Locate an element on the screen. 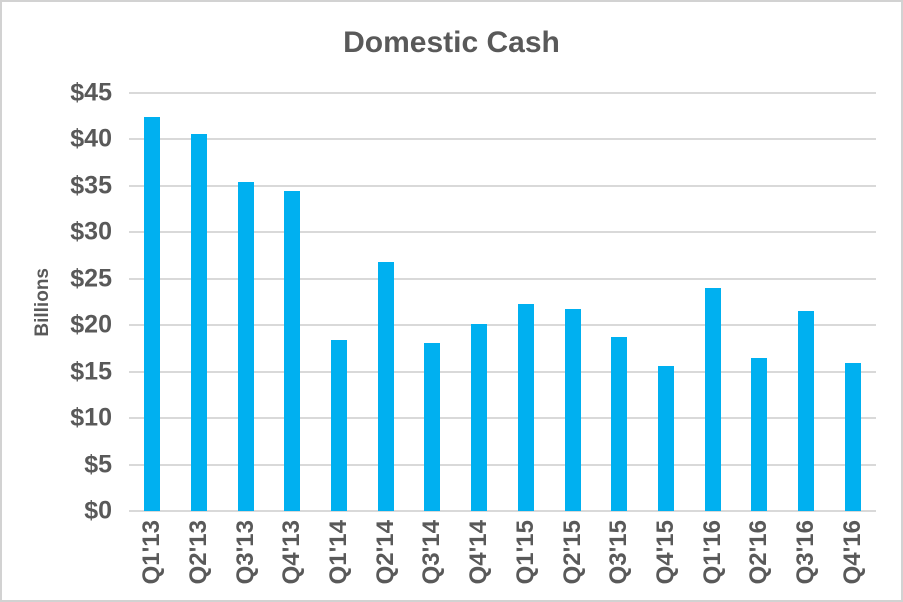 The image size is (903, 602). x-tick-cell: Q4'16 is located at coordinates (852, 552).